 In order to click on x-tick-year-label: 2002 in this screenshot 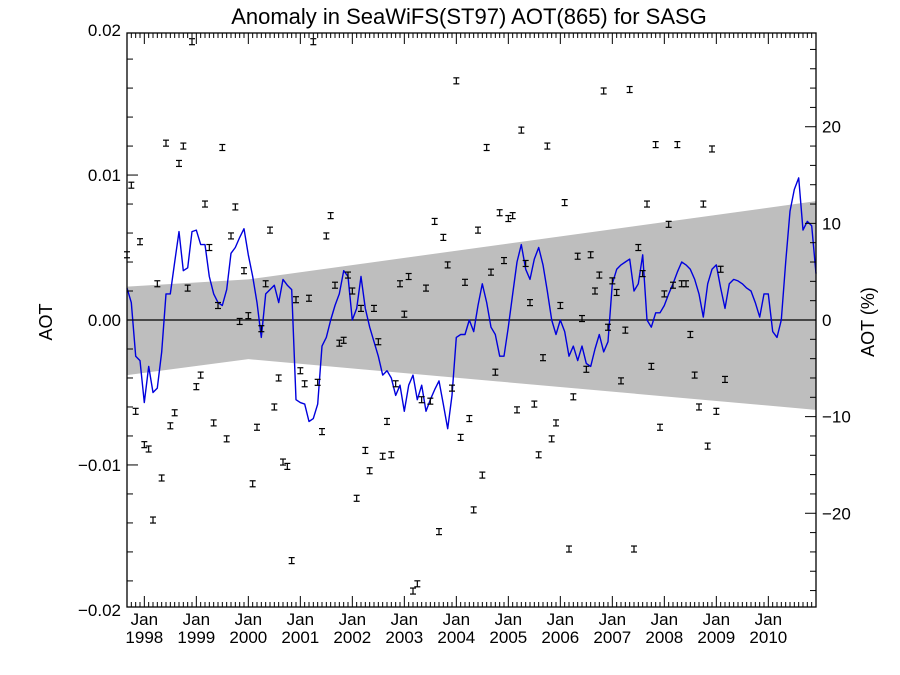, I will do `click(352, 637)`.